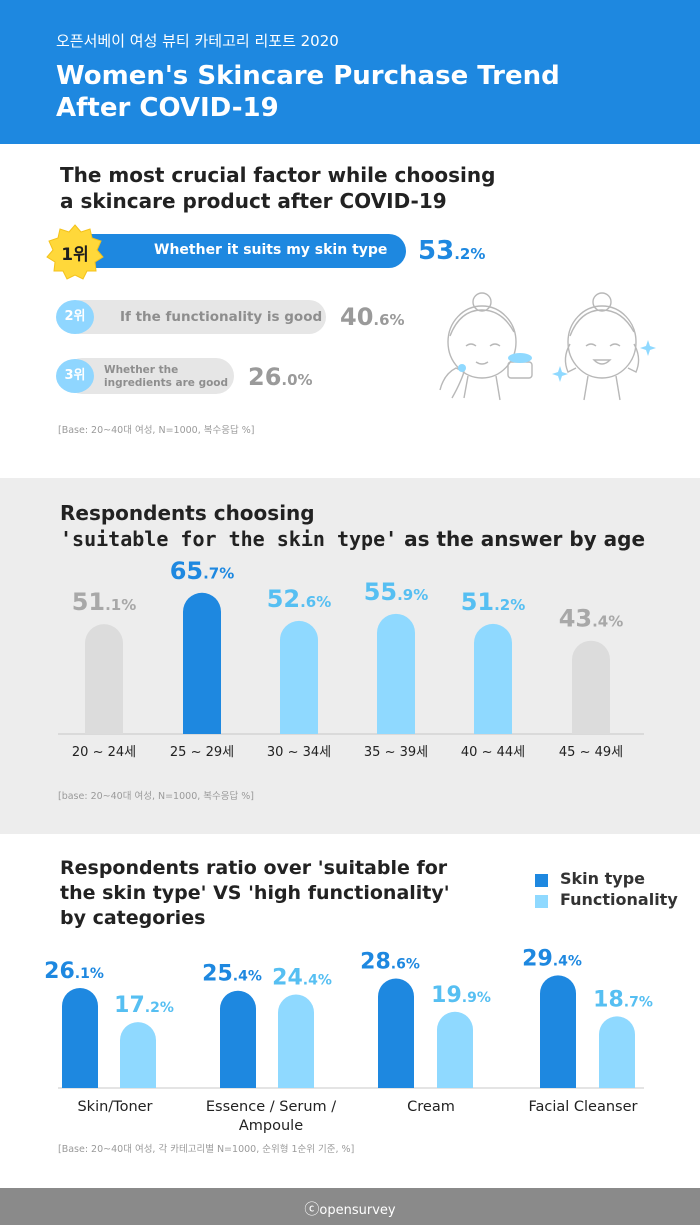 This screenshot has width=700, height=1225. What do you see at coordinates (202, 751) in the screenshot?
I see `age-category-label: 25 ~ 29세` at bounding box center [202, 751].